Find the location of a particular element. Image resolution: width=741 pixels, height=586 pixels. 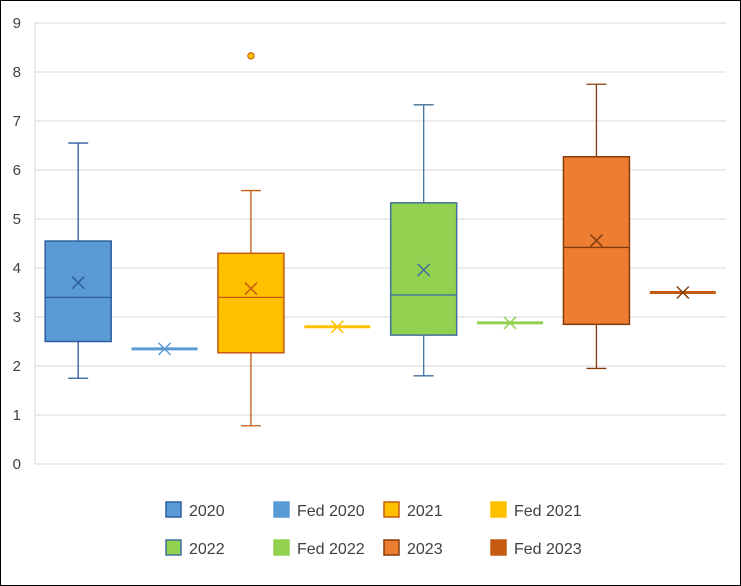

series-fed-2021 is located at coordinates (337, 327).